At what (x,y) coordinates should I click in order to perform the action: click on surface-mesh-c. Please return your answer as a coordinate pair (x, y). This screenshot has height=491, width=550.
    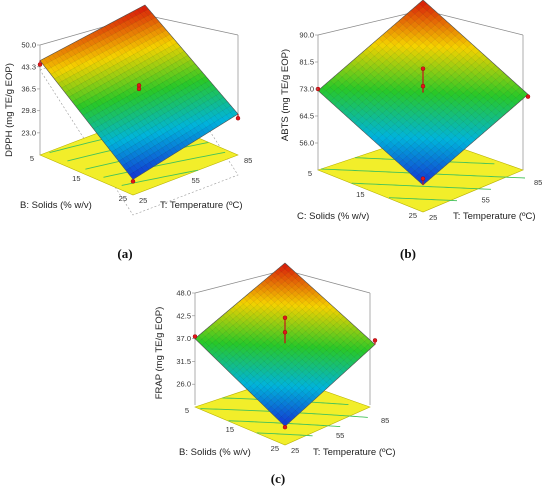
    Looking at the image, I should click on (285, 344).